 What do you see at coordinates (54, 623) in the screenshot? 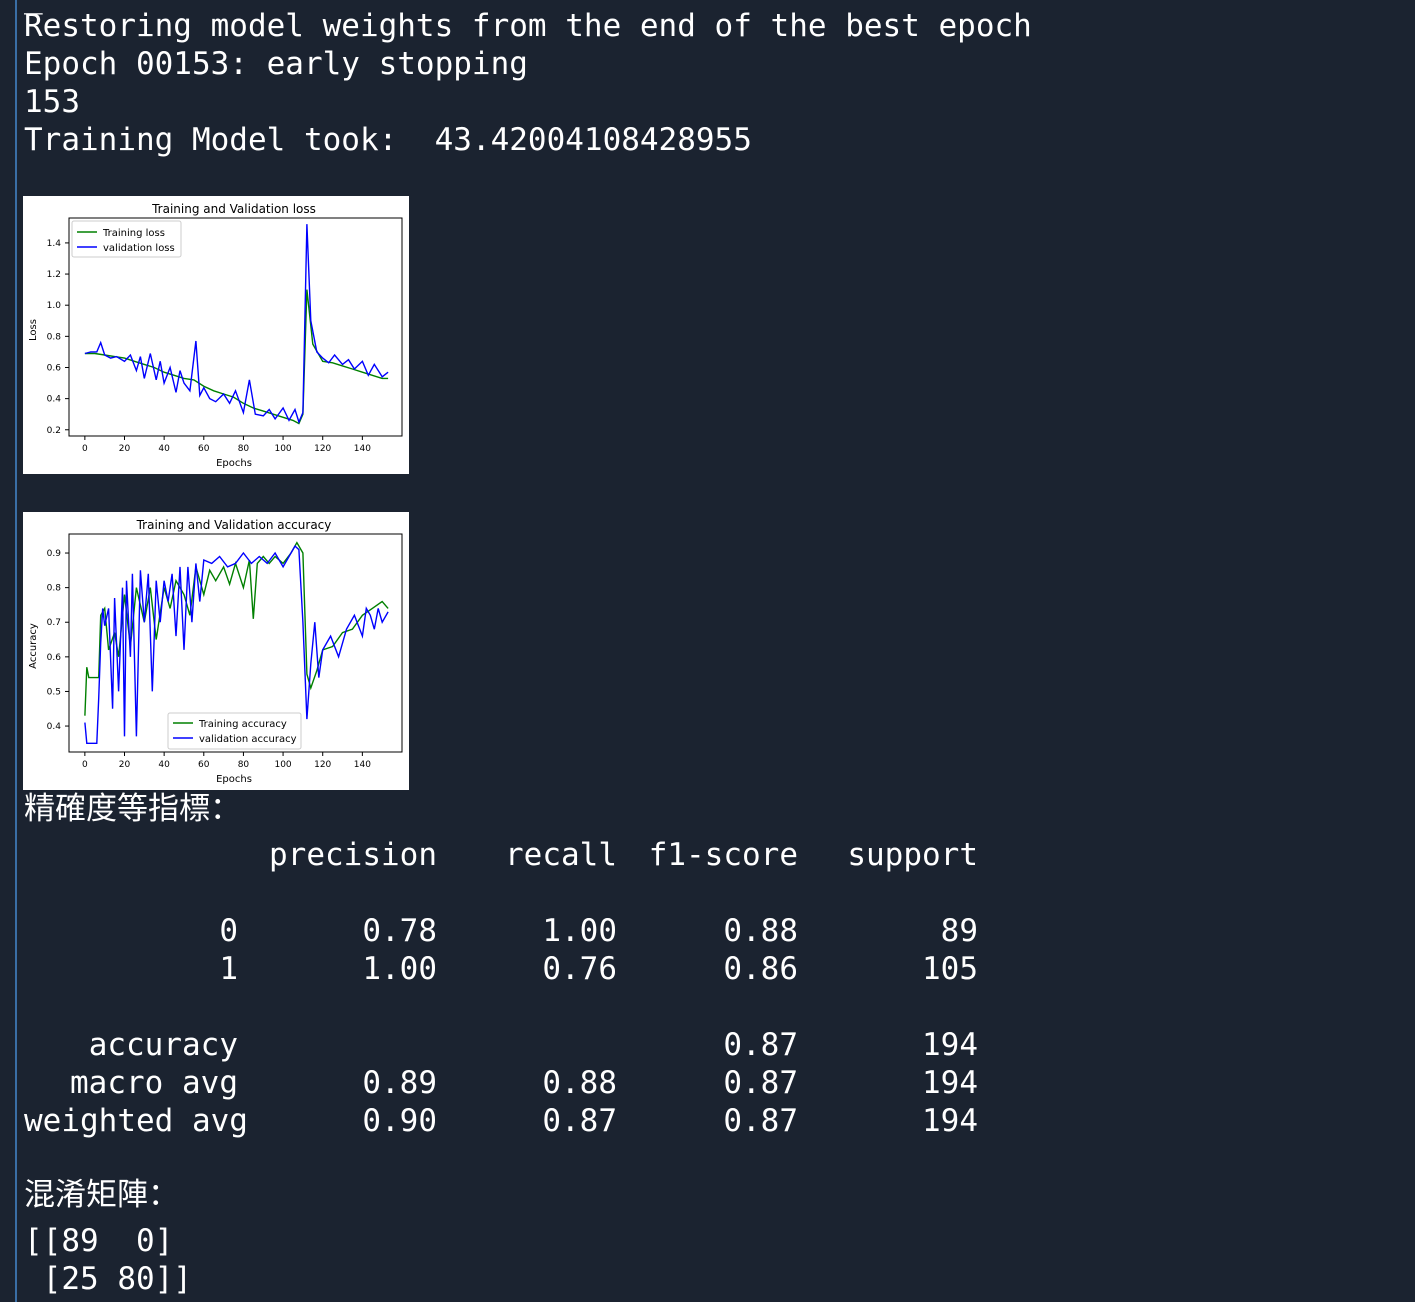
I see `accuracy-ytick-label: 0.7` at bounding box center [54, 623].